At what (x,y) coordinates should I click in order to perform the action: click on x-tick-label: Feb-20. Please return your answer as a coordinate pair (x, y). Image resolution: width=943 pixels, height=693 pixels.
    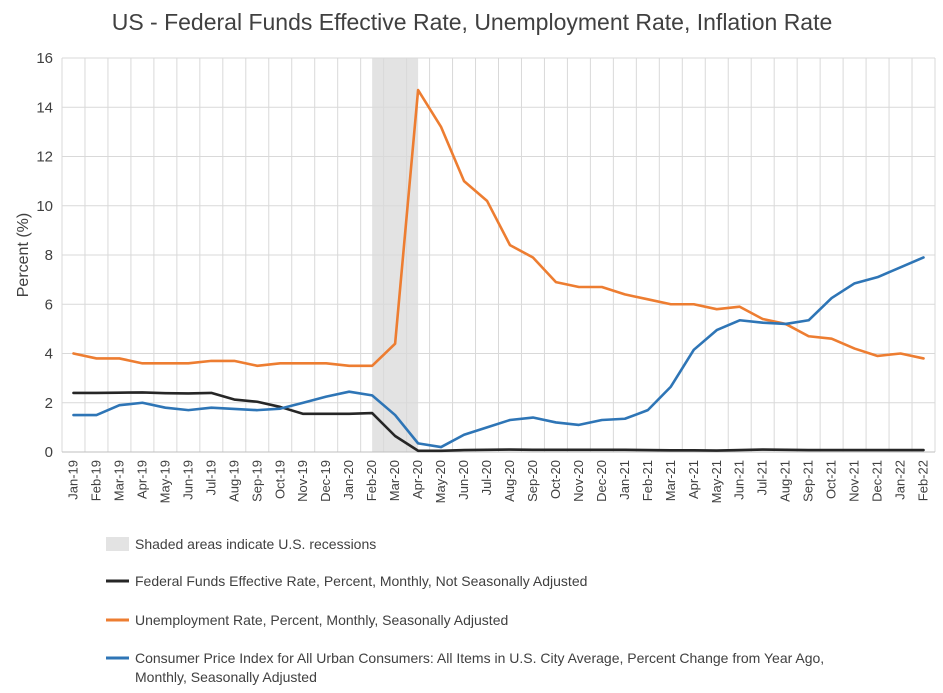
    Looking at the image, I should click on (371, 480).